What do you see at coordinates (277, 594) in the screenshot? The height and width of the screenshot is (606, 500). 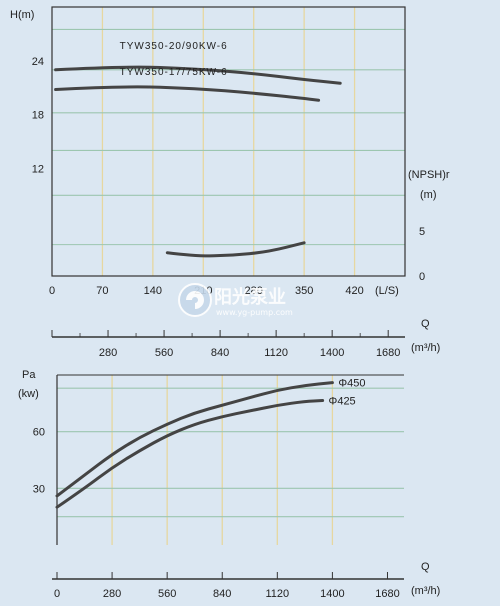 I see `power-x-tick-label: 1120` at bounding box center [277, 594].